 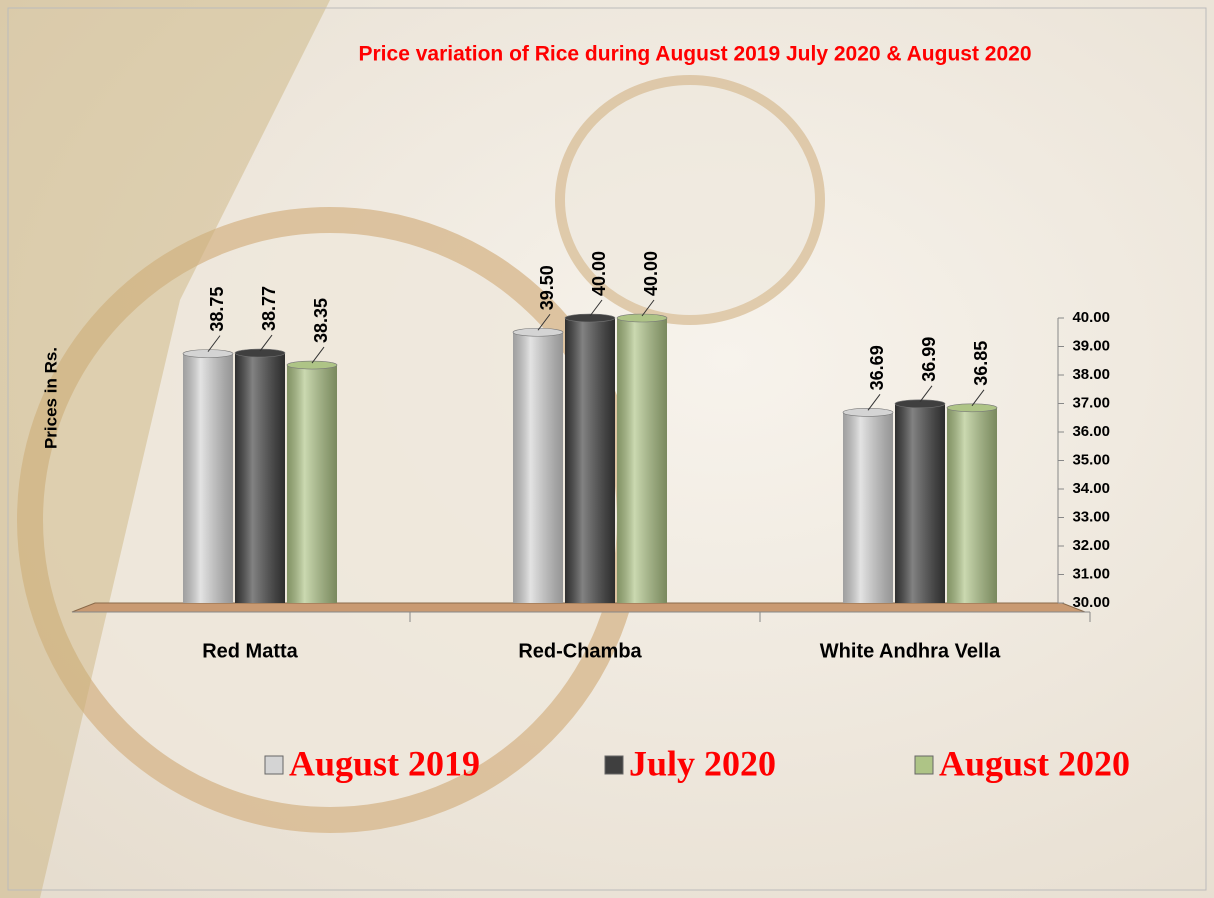 I want to click on y-tick-label: 35.00, so click(x=1091, y=459).